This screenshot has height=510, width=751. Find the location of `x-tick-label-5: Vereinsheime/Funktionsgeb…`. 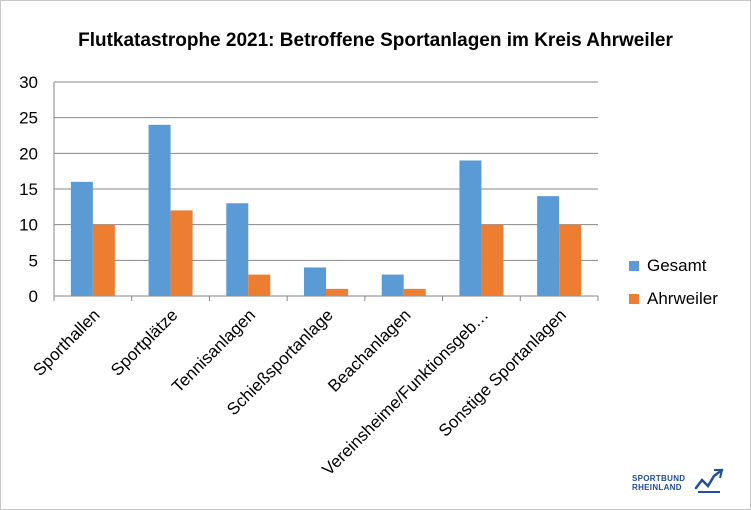

x-tick-label-5: Vereinsheime/Funktionsgeb… is located at coordinates (405, 392).